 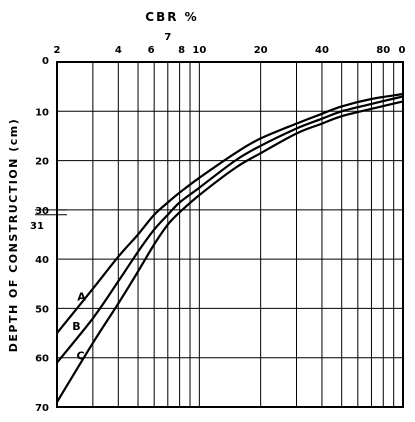 I want to click on series-labels: A B C, so click(x=79, y=327).